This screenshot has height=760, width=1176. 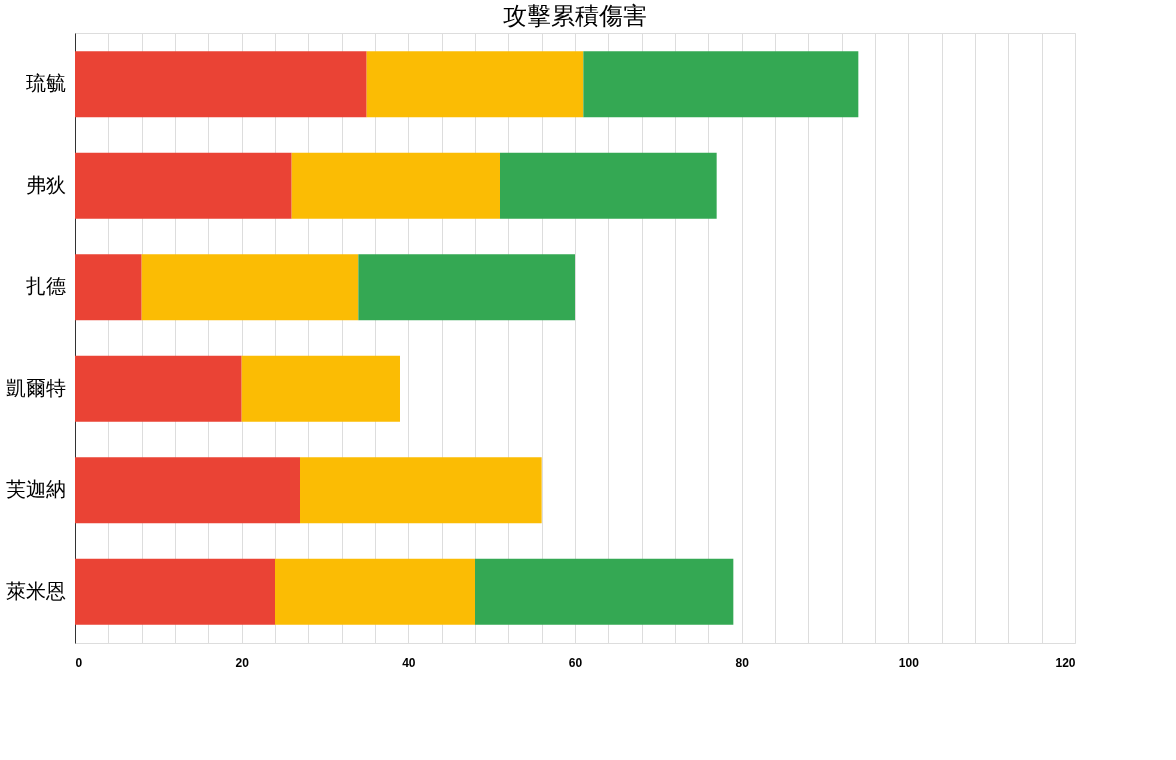 I want to click on x-tick-label: 20, so click(x=242, y=662).